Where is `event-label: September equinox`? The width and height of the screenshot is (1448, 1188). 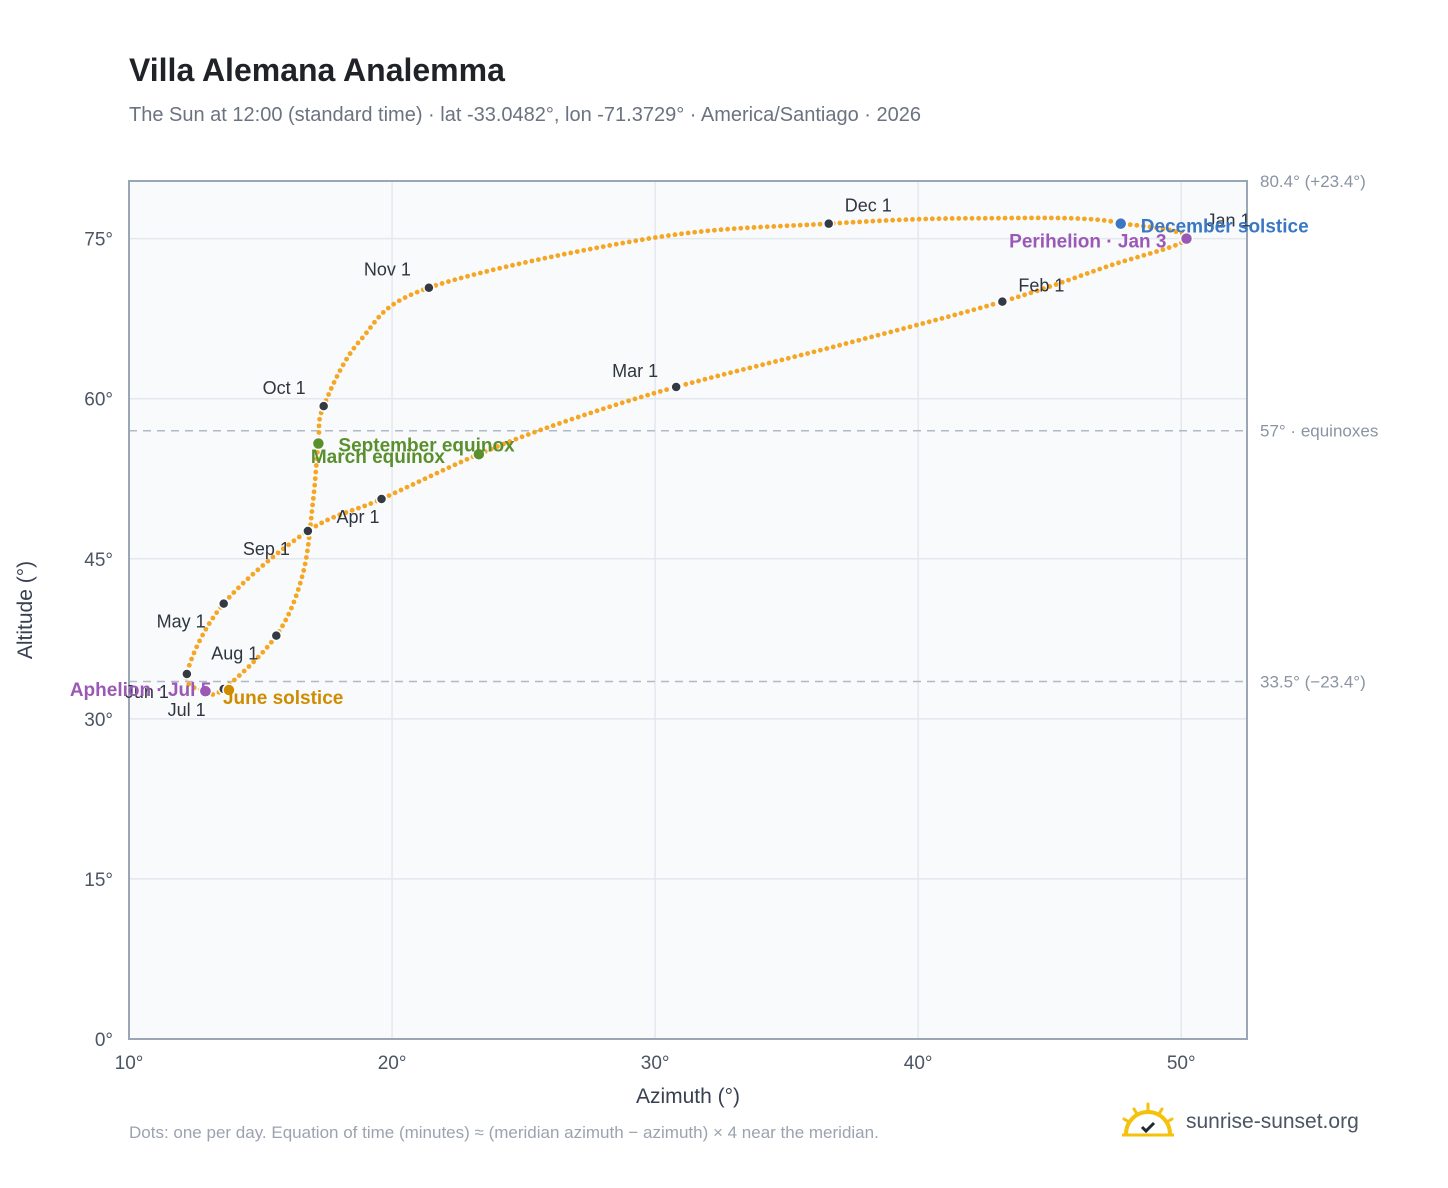
event-label: September equinox is located at coordinates (426, 446).